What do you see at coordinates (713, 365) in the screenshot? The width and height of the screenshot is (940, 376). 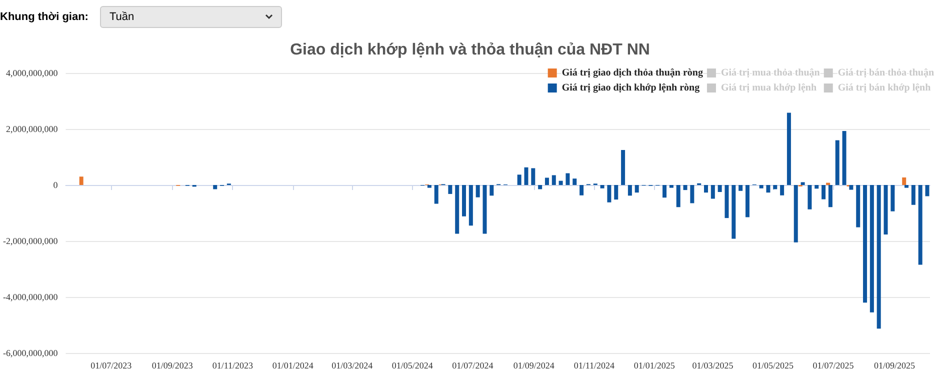 I see `x-tick-label: 01/03/2025` at bounding box center [713, 365].